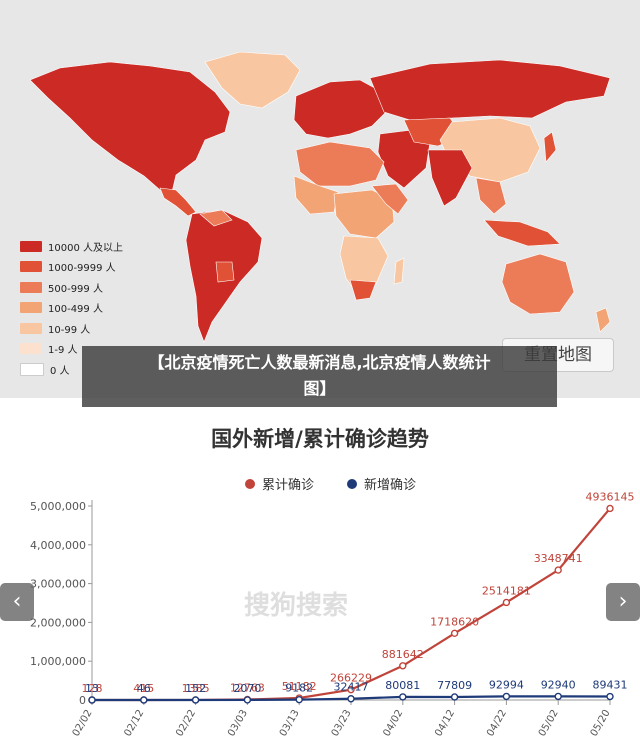 The image size is (640, 755). Describe the element at coordinates (558, 684) in the screenshot. I see `data-label: 92940` at that location.